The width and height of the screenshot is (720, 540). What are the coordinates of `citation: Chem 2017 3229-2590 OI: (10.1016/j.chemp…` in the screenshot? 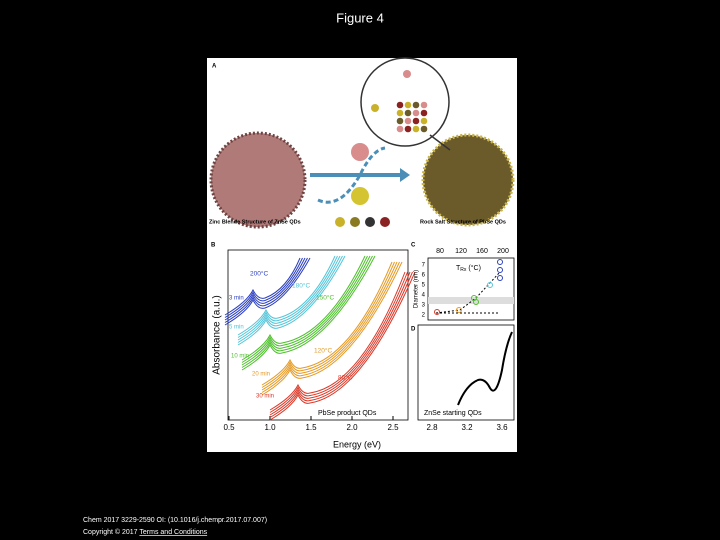 It's located at (175, 520).